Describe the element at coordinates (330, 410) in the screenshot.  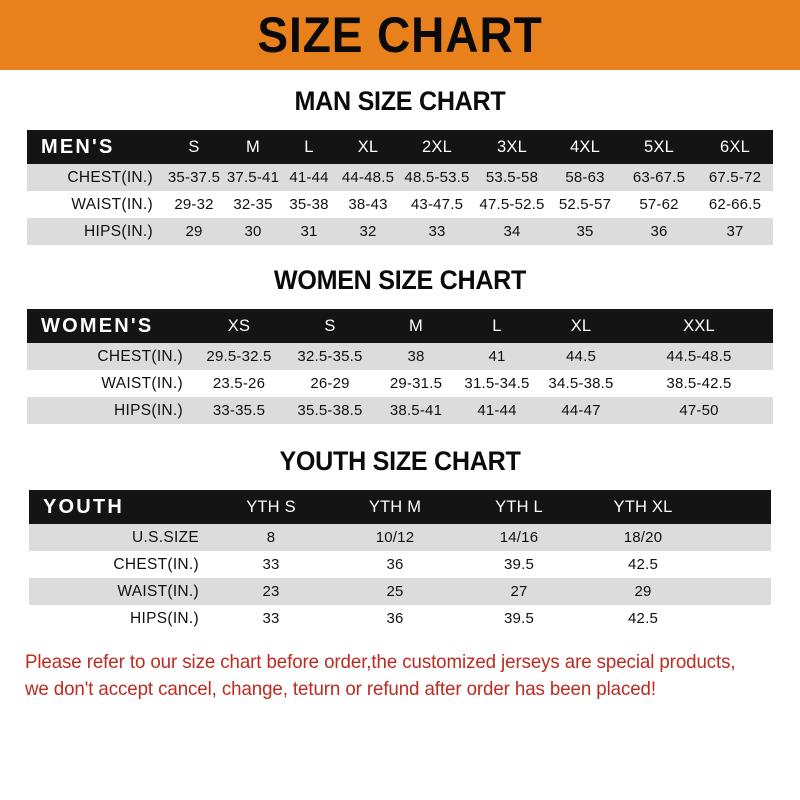
I see `table-cell: 35.5-38.5` at that location.